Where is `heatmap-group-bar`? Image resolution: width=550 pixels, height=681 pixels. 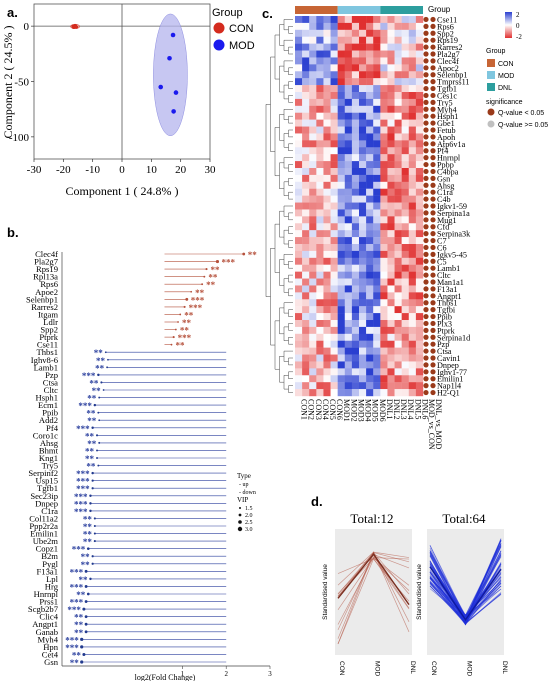
heatmap-group-bar is located at coordinates (359, 10).